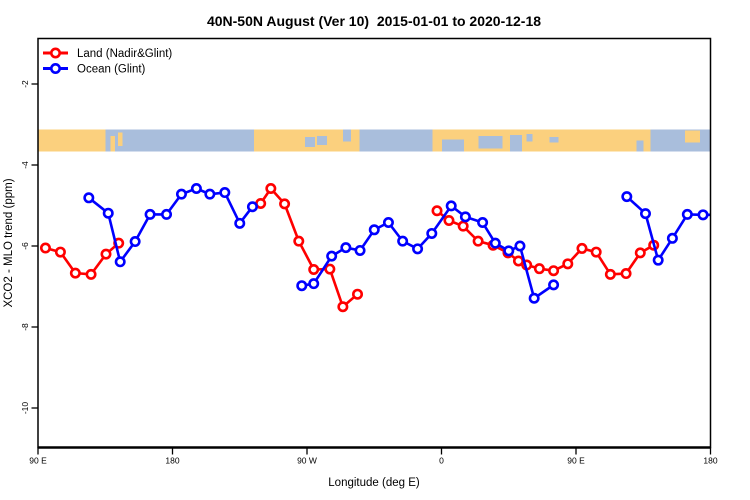 Image resolution: width=750 pixels, height=500 pixels. Describe the element at coordinates (25, 165) in the screenshot. I see `y-tick-label: -4` at that location.